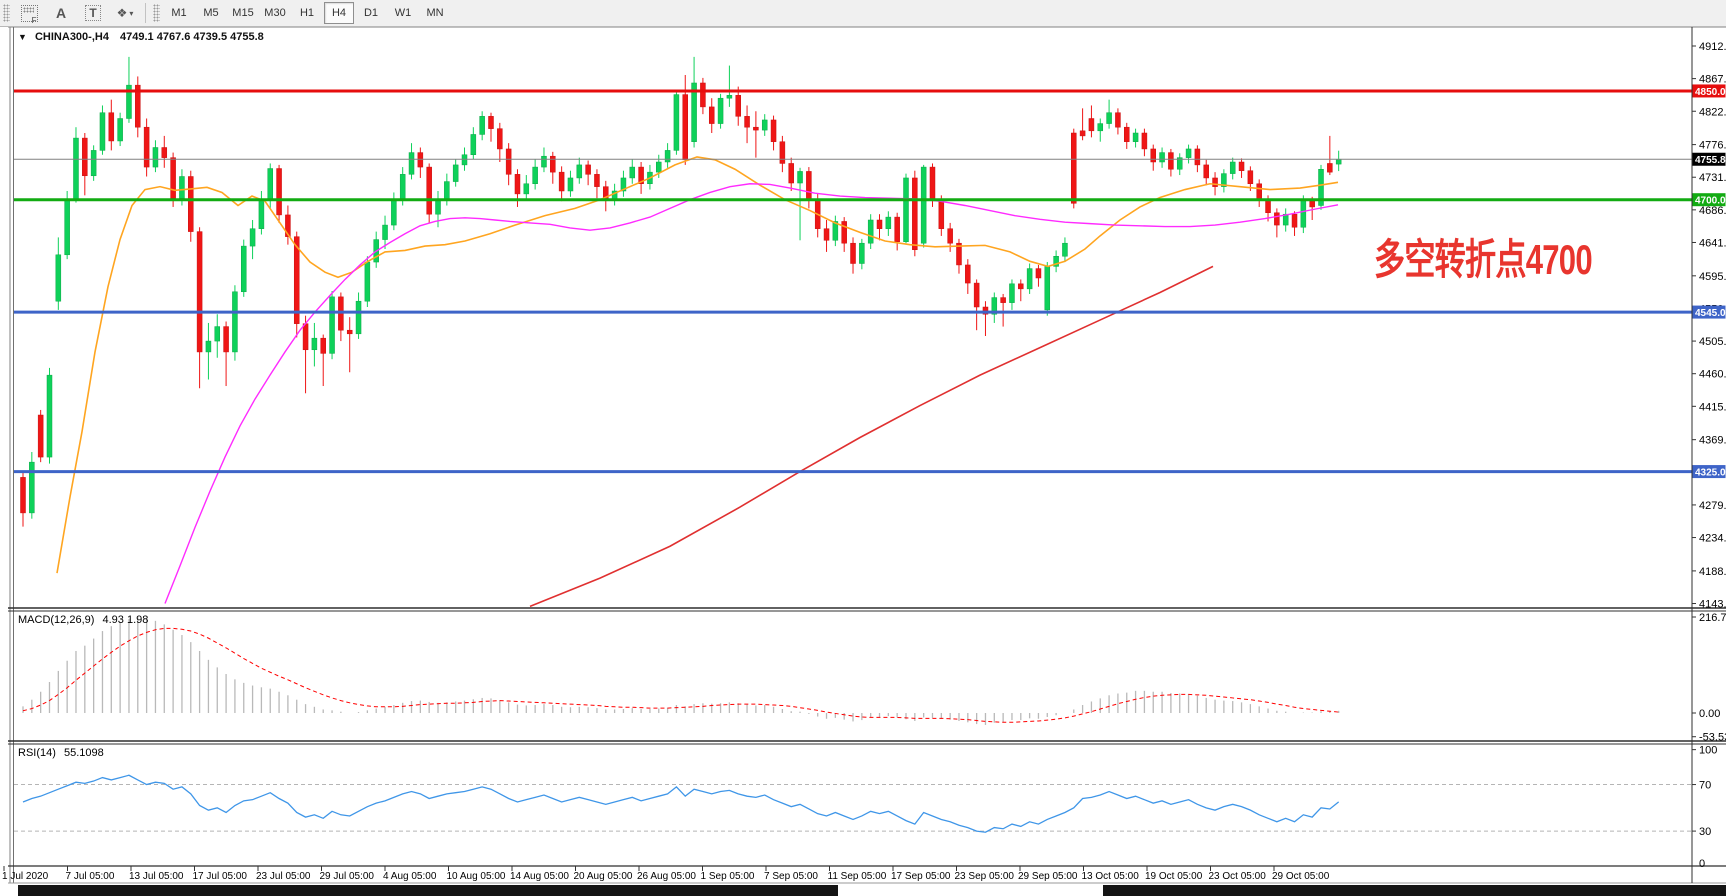 Image resolution: width=1726 pixels, height=896 pixels. I want to click on level-price-box-label: 4755.8, so click(1710, 160).